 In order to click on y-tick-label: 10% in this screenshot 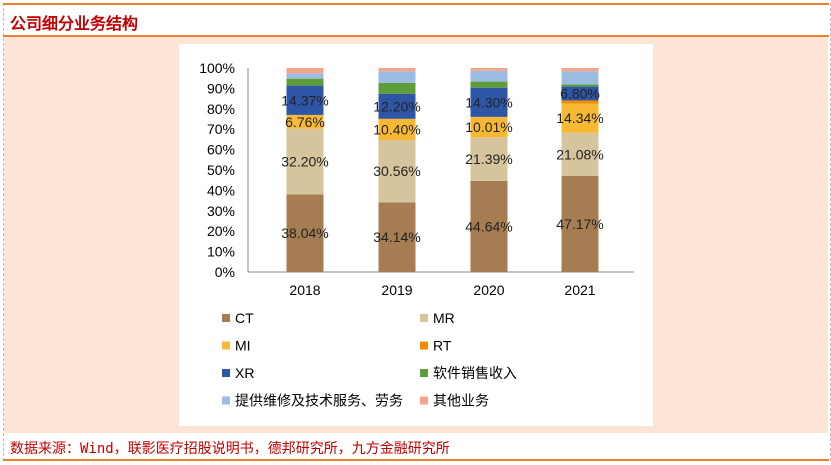, I will do `click(221, 252)`.